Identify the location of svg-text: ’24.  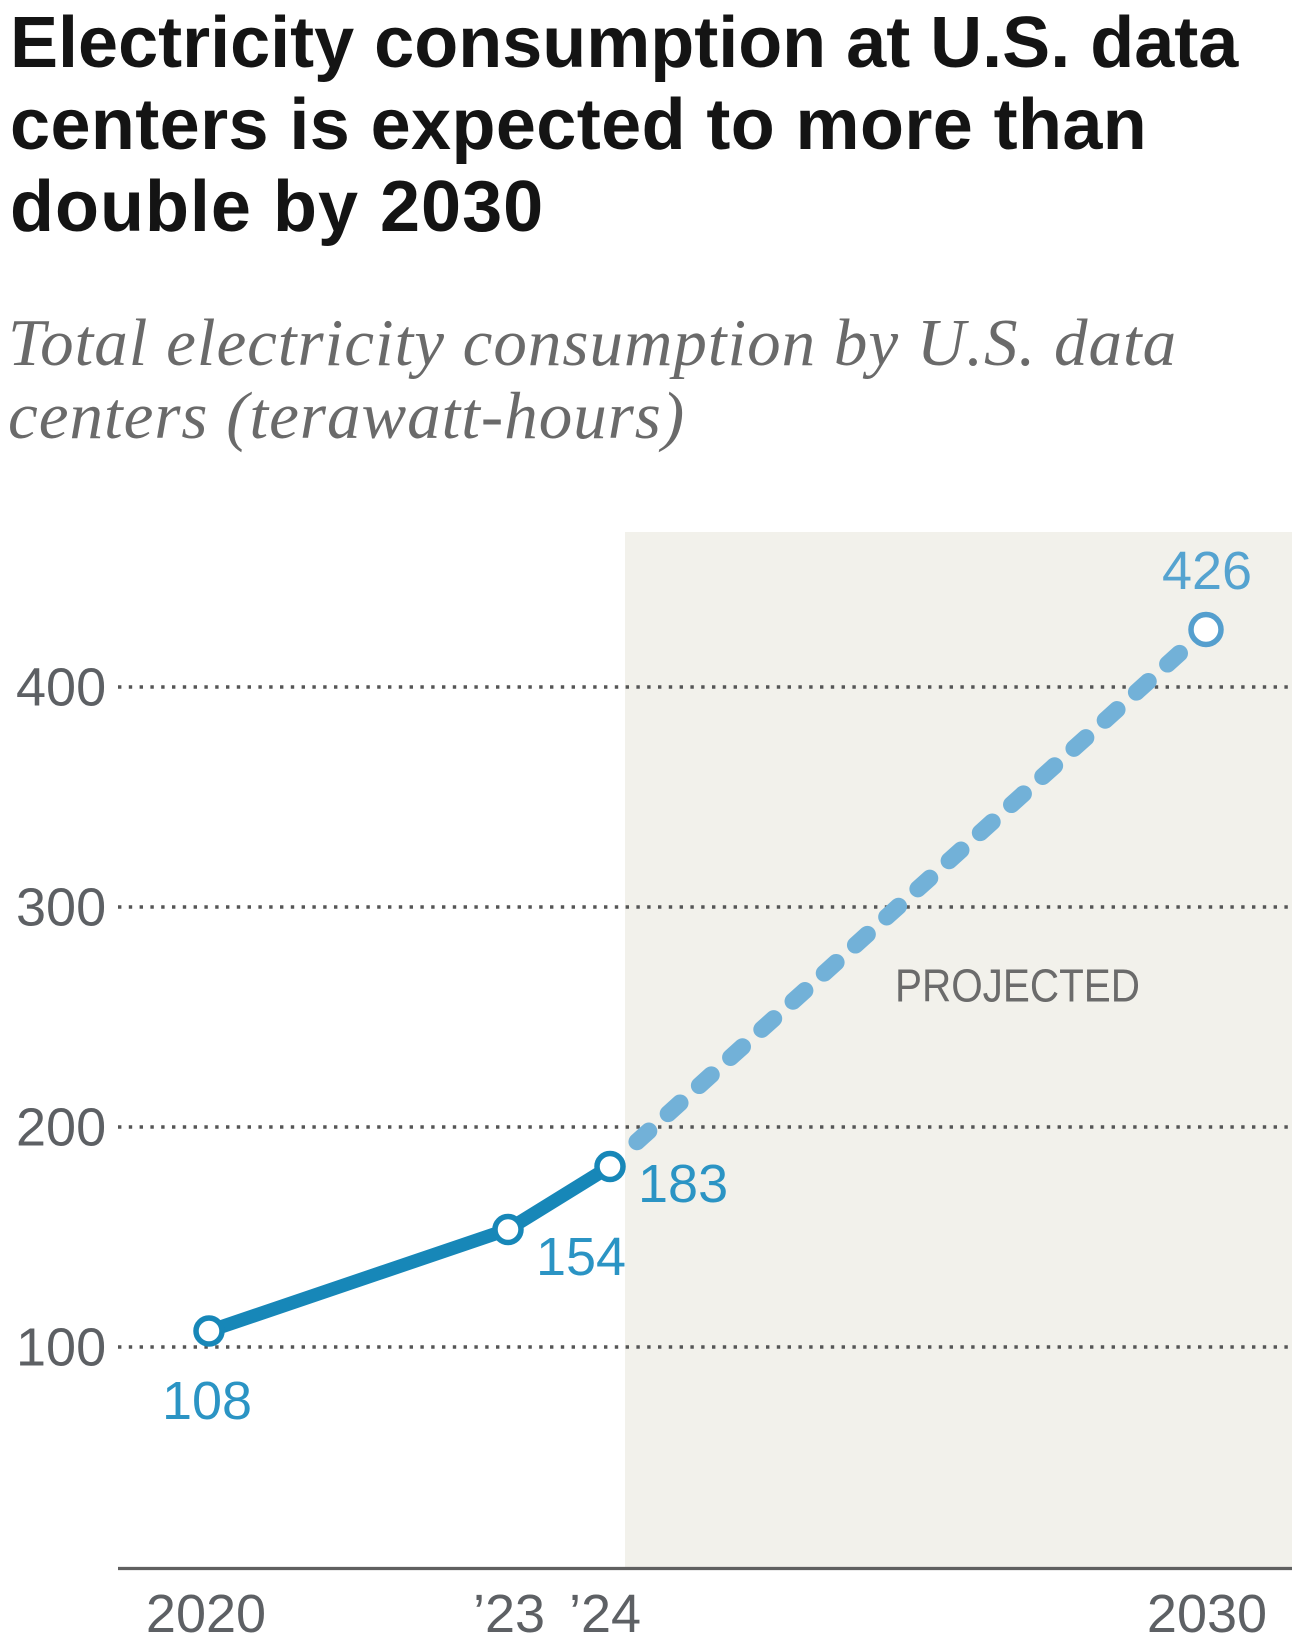
(605, 1614).